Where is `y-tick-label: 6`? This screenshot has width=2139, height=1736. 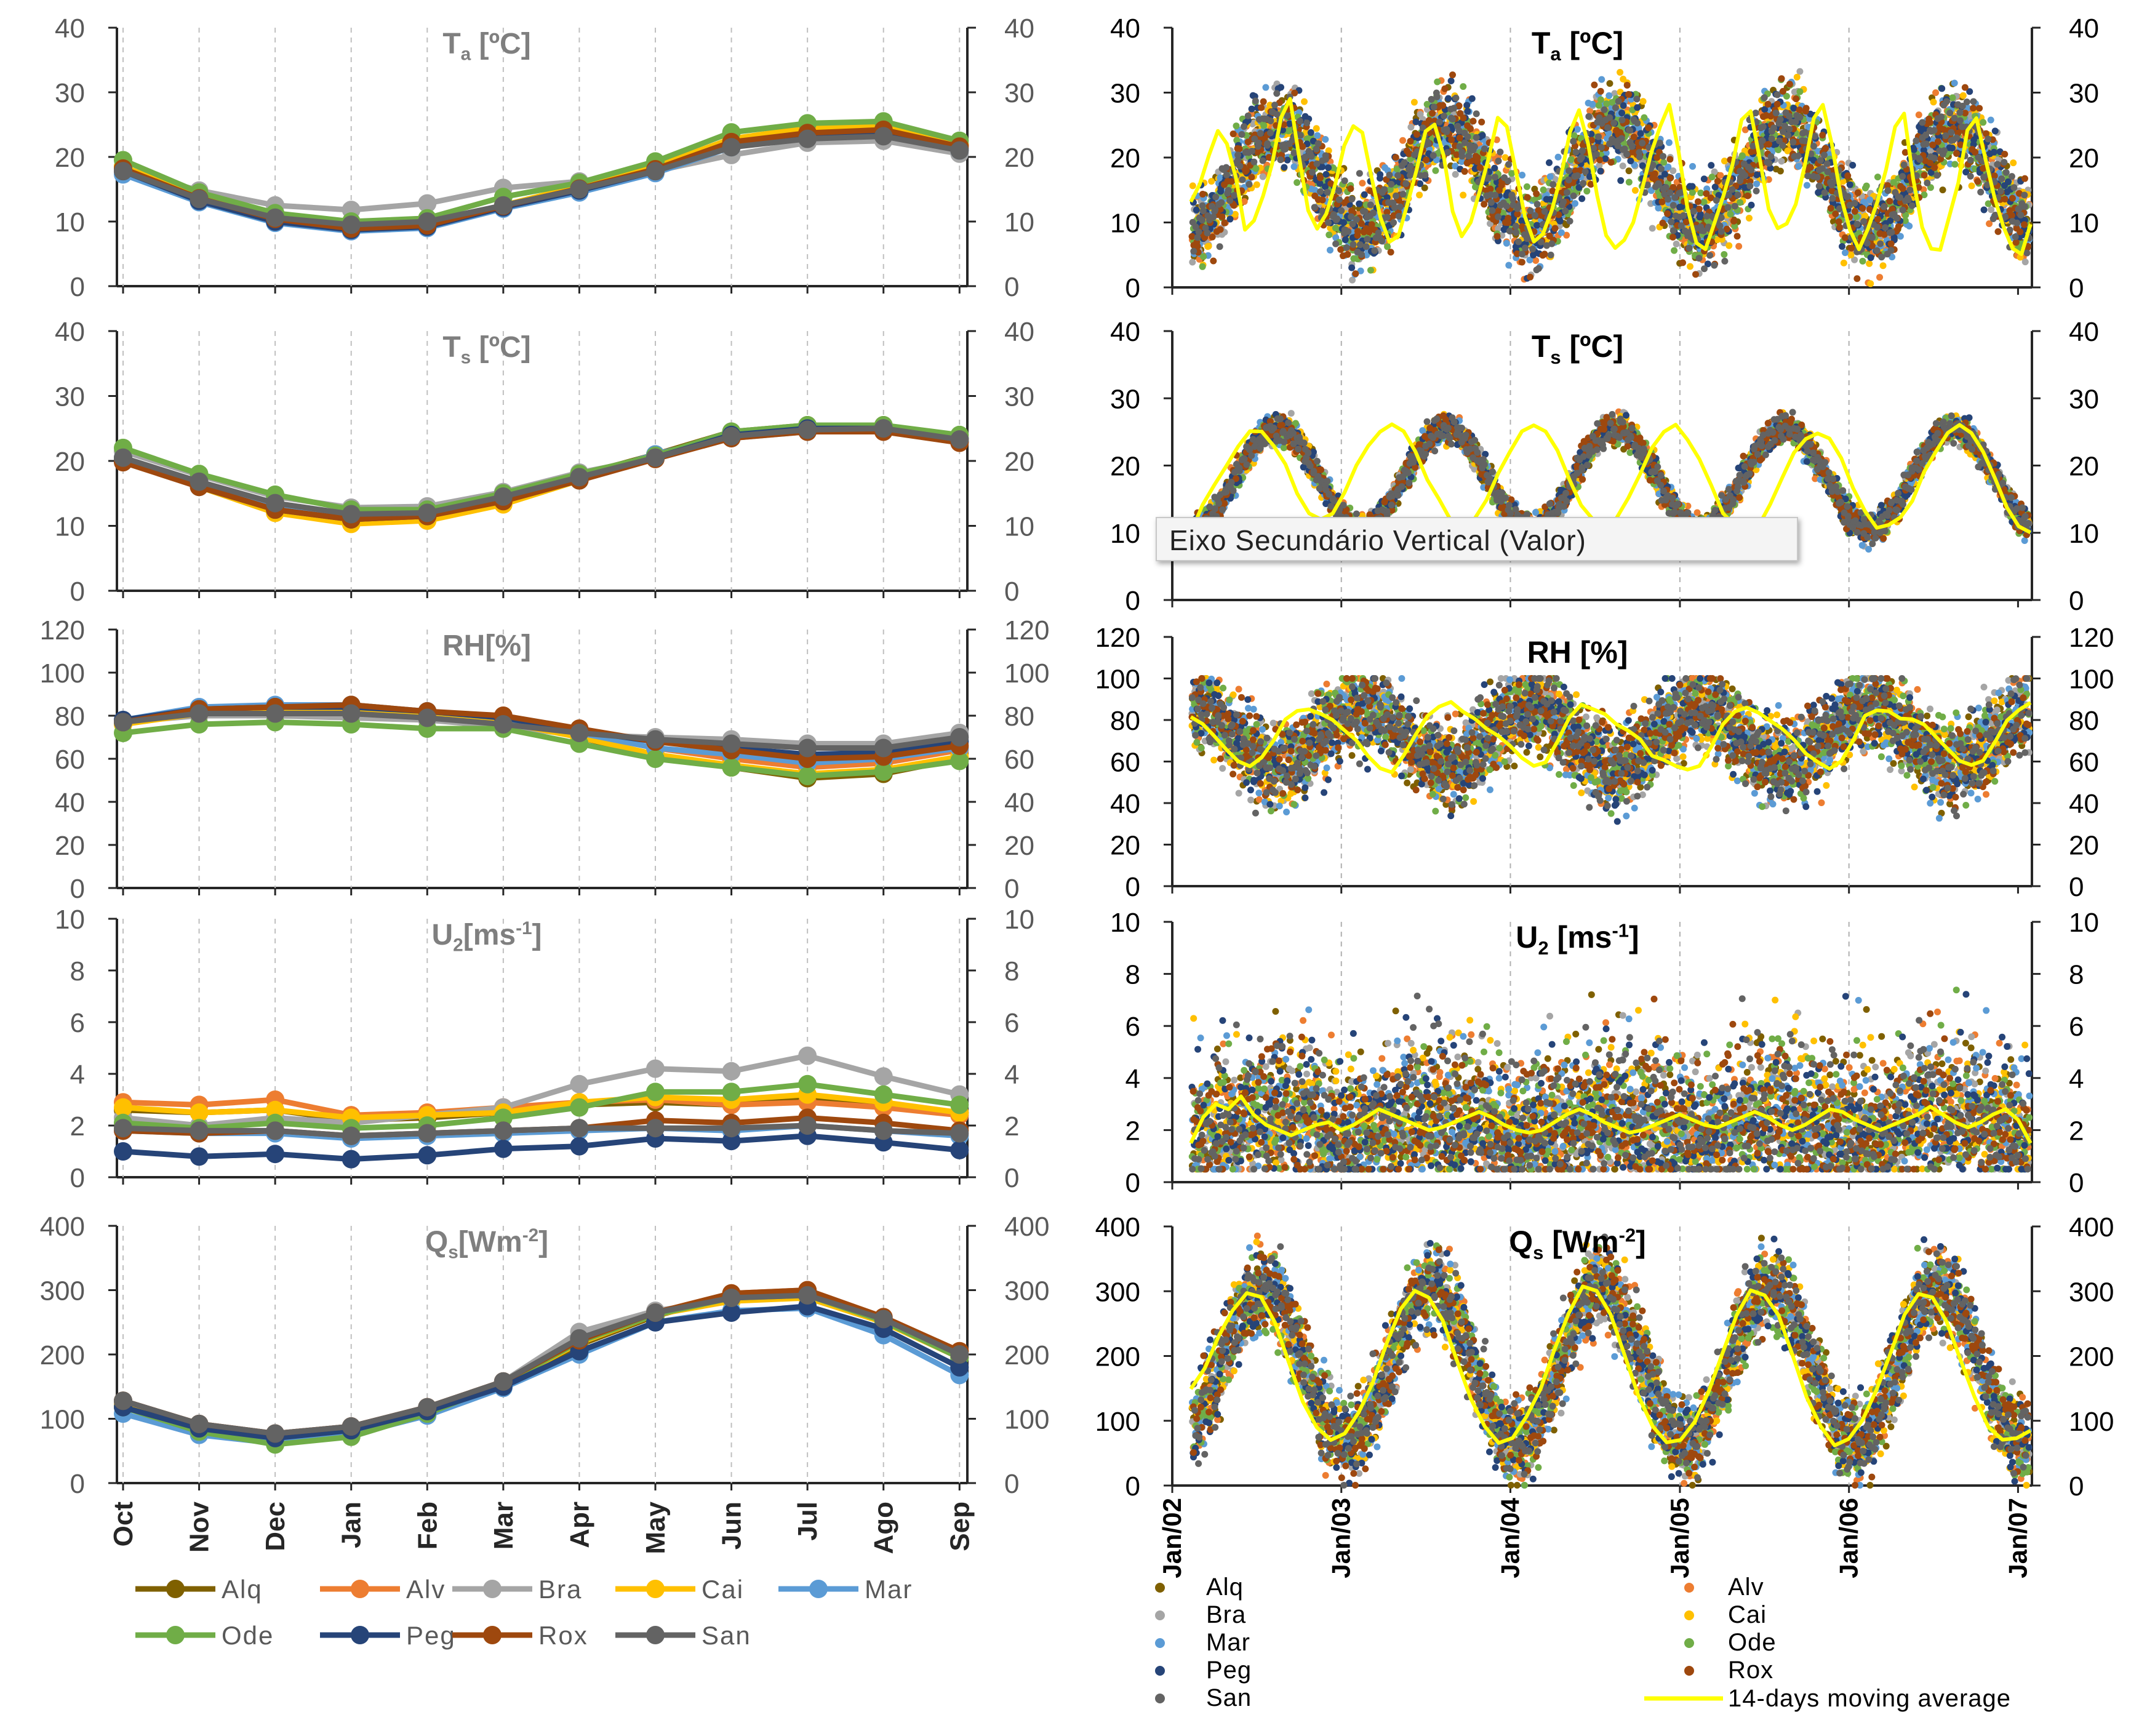 y-tick-label: 6 is located at coordinates (1011, 1023).